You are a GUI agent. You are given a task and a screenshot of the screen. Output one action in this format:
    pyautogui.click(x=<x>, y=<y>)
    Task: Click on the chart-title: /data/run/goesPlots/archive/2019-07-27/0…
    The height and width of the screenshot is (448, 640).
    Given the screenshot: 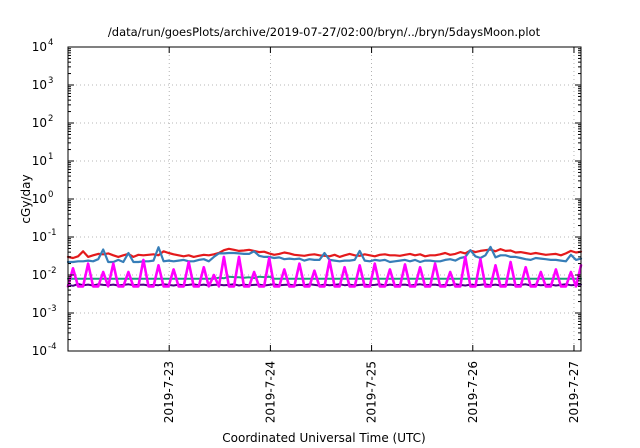 What is the action you would take?
    pyautogui.click(x=324, y=32)
    